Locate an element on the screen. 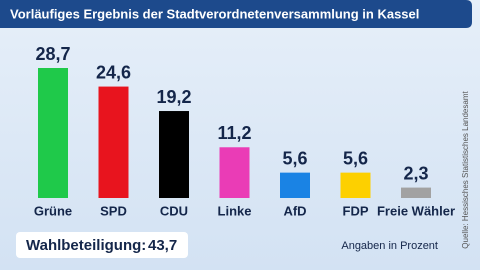  category-label: CDU is located at coordinates (174, 210).